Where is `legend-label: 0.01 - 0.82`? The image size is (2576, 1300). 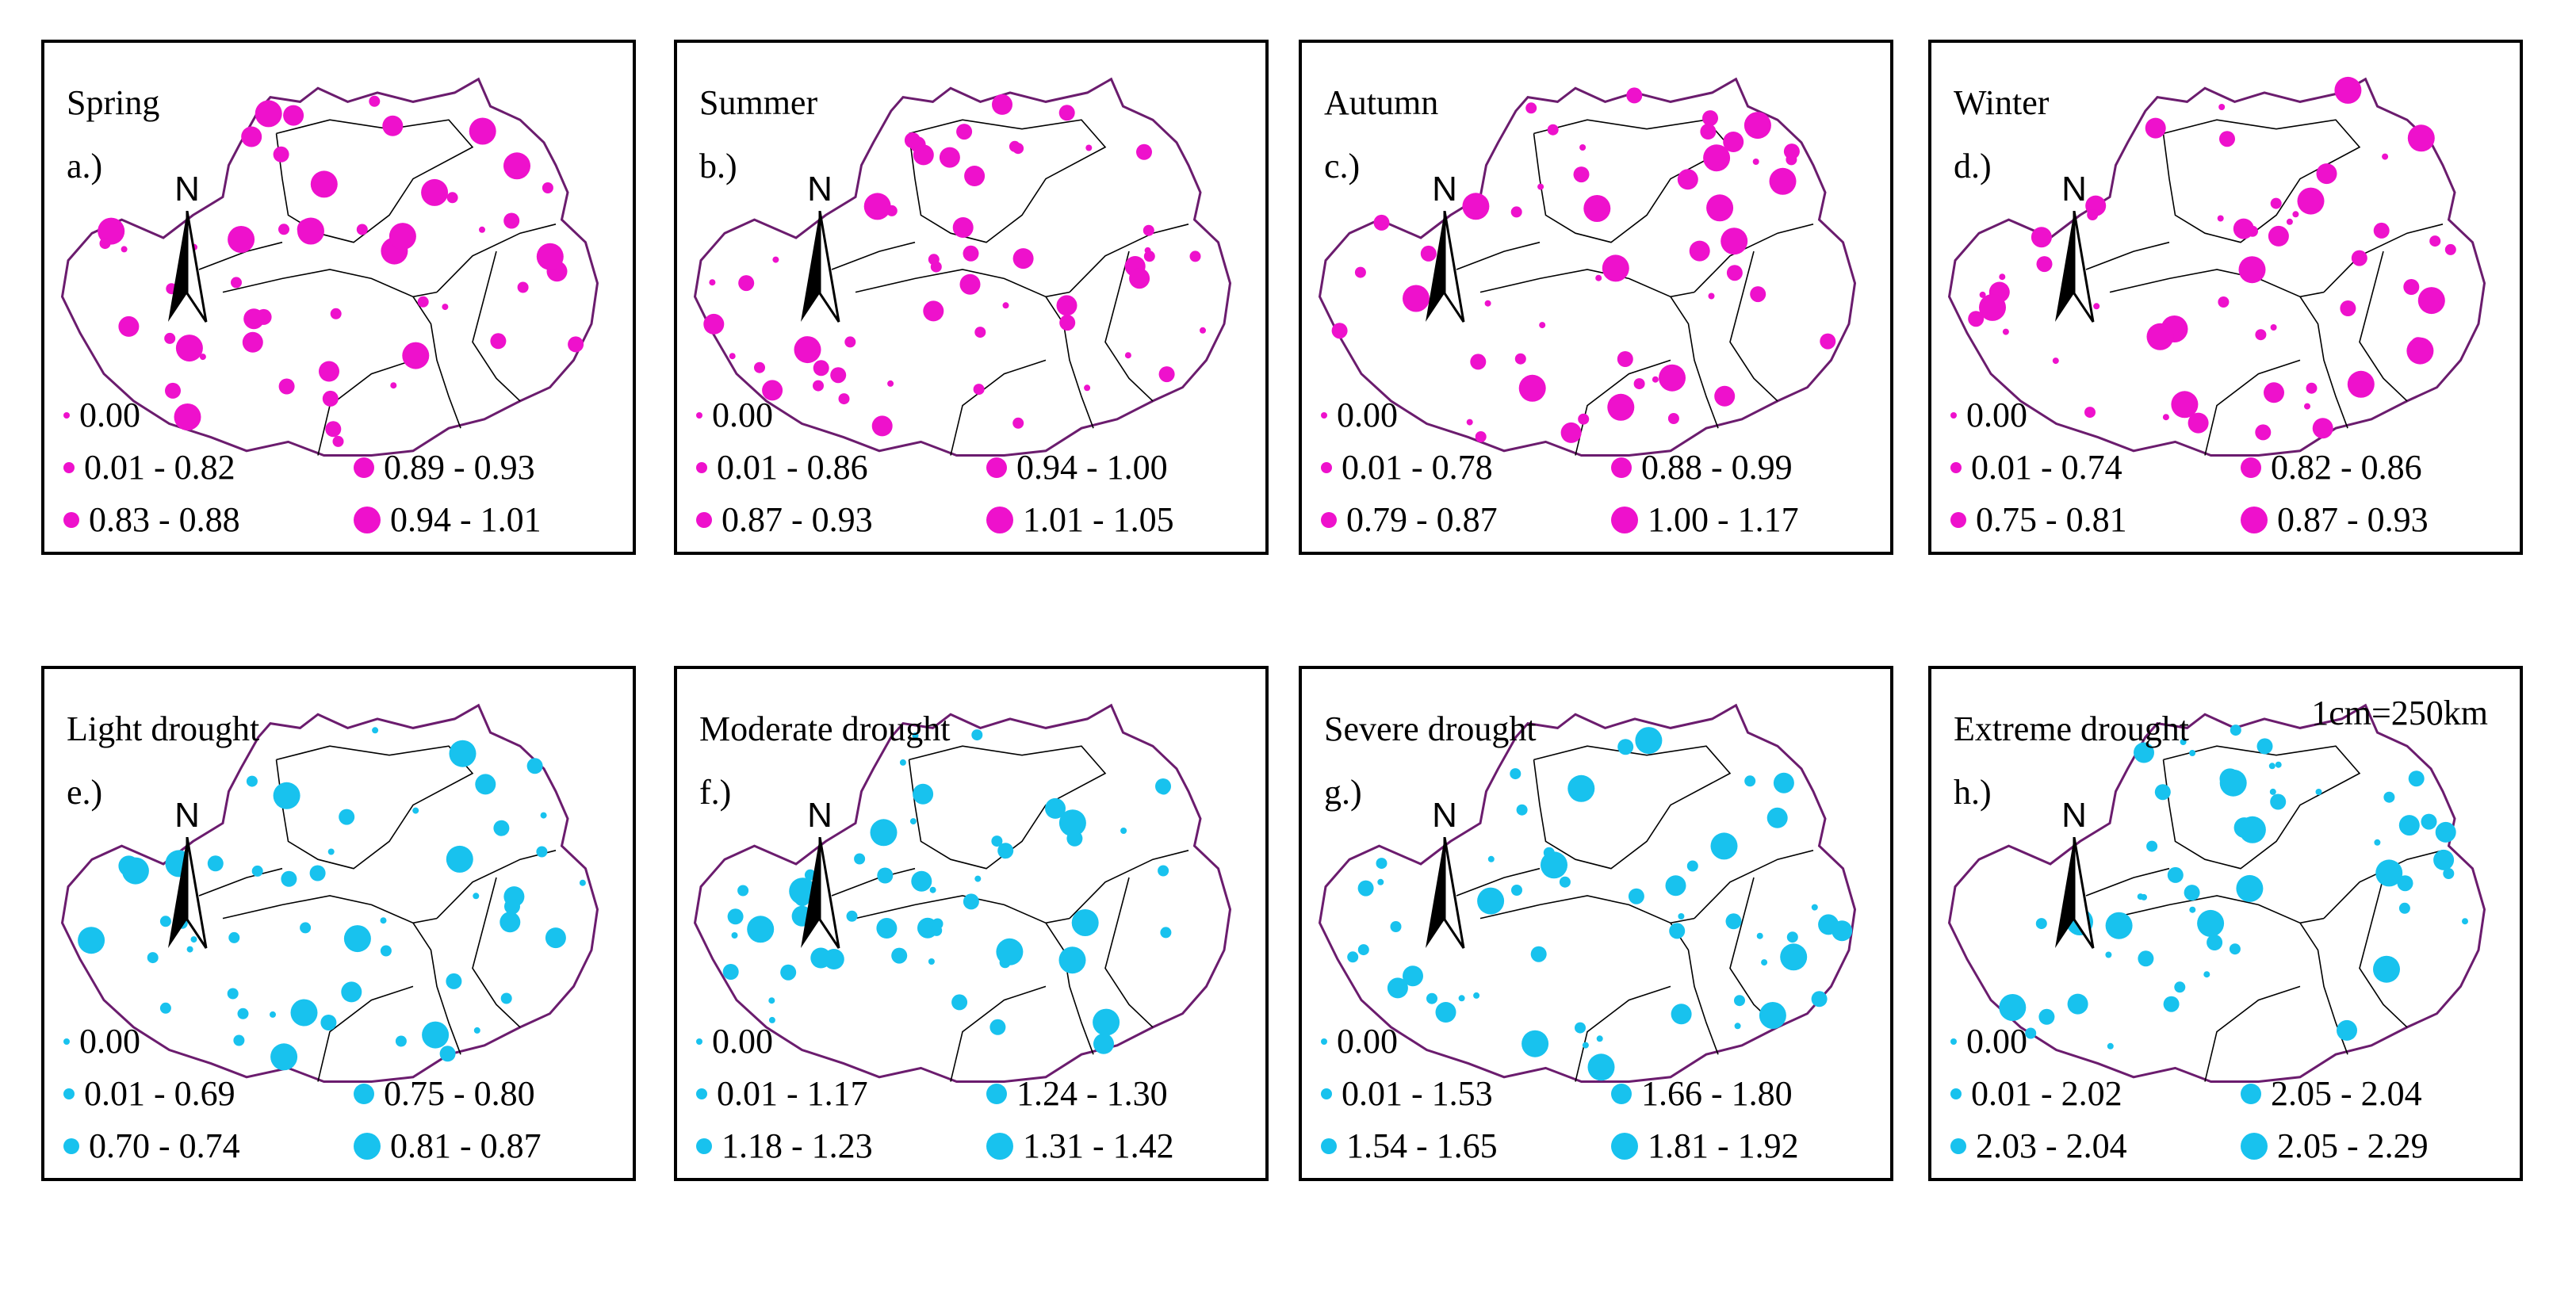
legend-label: 0.01 - 0.82 is located at coordinates (159, 467).